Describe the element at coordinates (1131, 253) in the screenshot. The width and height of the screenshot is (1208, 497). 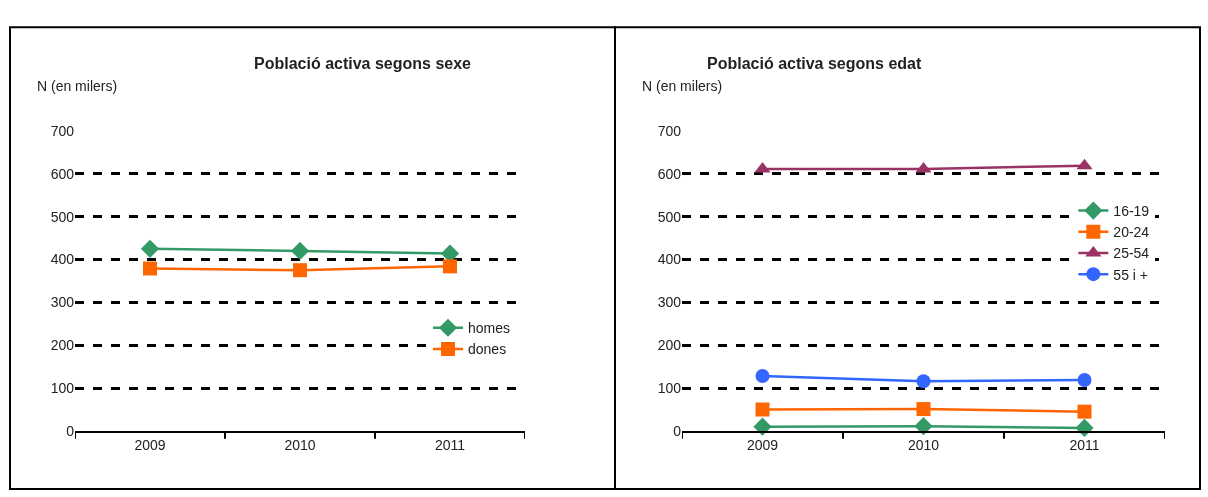
I see `legend-label: 25-54` at that location.